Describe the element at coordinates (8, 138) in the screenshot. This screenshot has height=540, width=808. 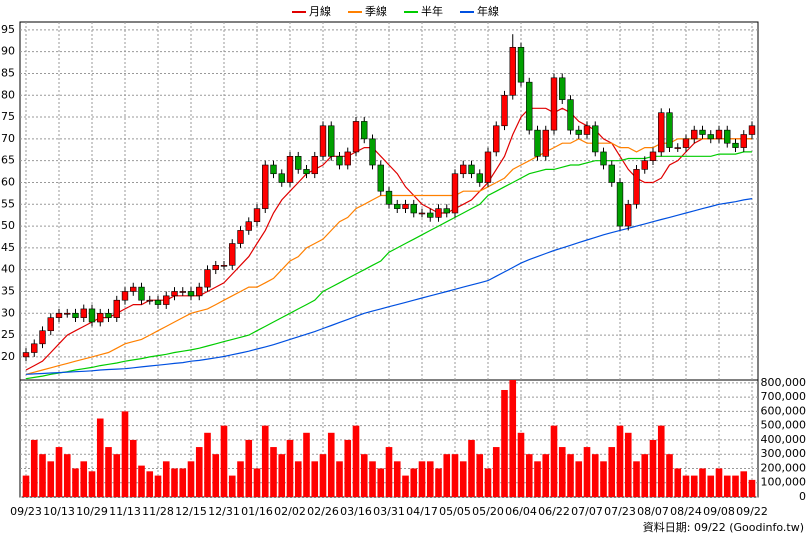
I see `y-tick-label: 70` at that location.